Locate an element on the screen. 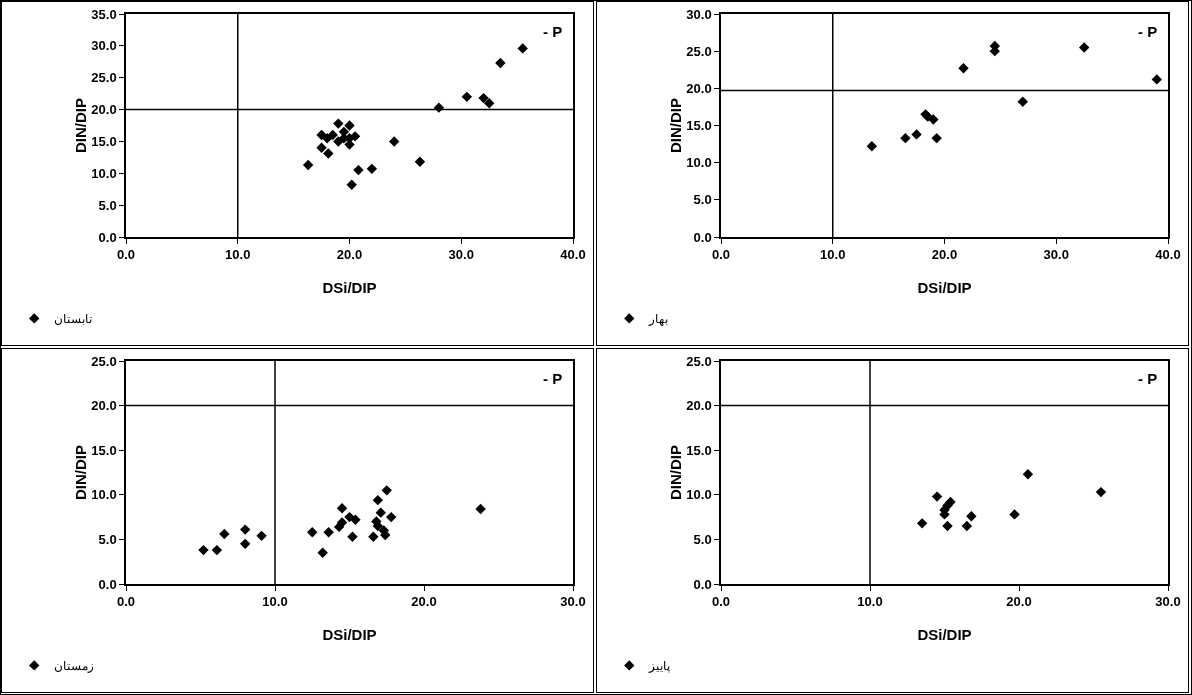 The image size is (1192, 695). legend-label: پاییز is located at coordinates (659, 665).